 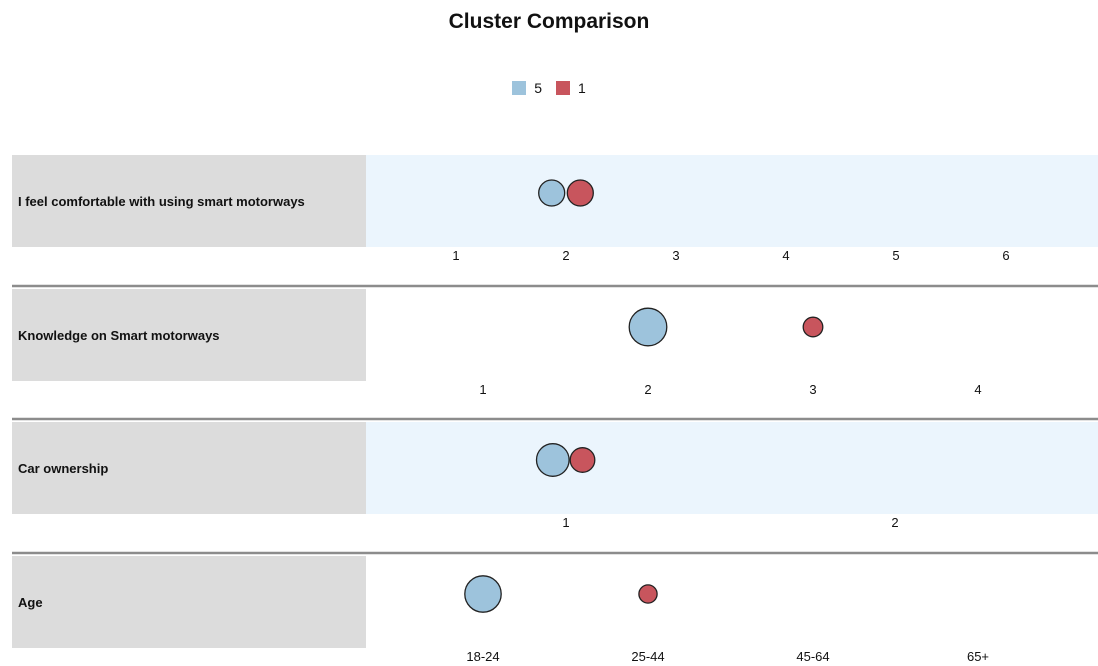 I want to click on legend-label: 1, so click(x=582, y=88).